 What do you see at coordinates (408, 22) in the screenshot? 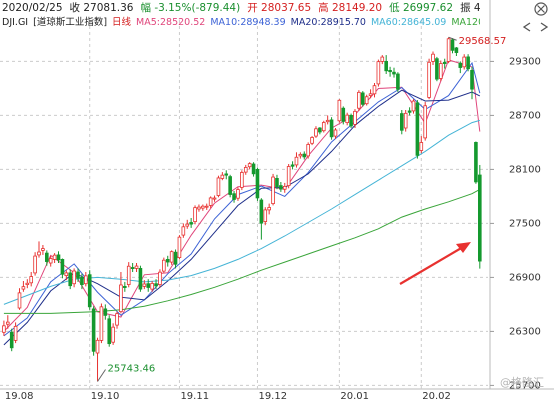
I see `legend-entry: MA60:28645.09` at bounding box center [408, 22].